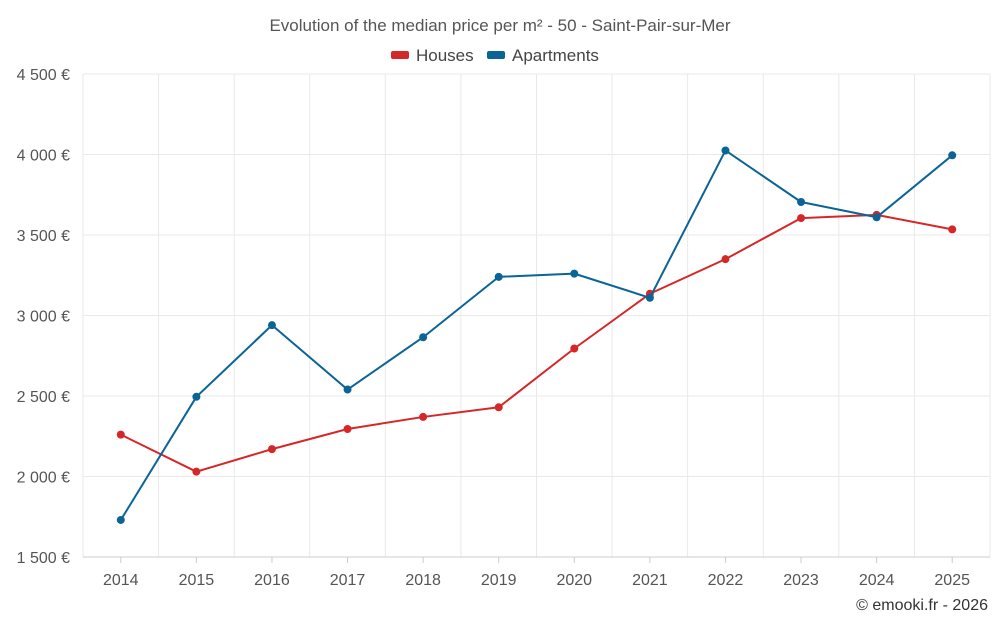 Image resolution: width=1000 pixels, height=625 pixels. I want to click on credit-text: © emooki.fr - 2026, so click(922, 605).